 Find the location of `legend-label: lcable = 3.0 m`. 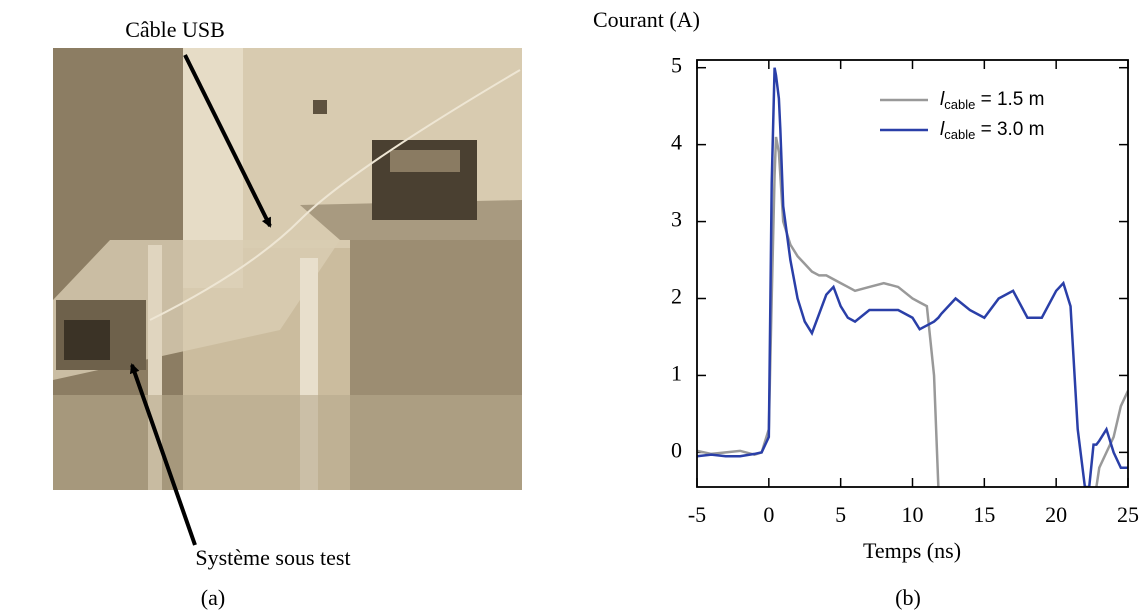

legend-label: lcable = 3.0 m is located at coordinates (992, 130).